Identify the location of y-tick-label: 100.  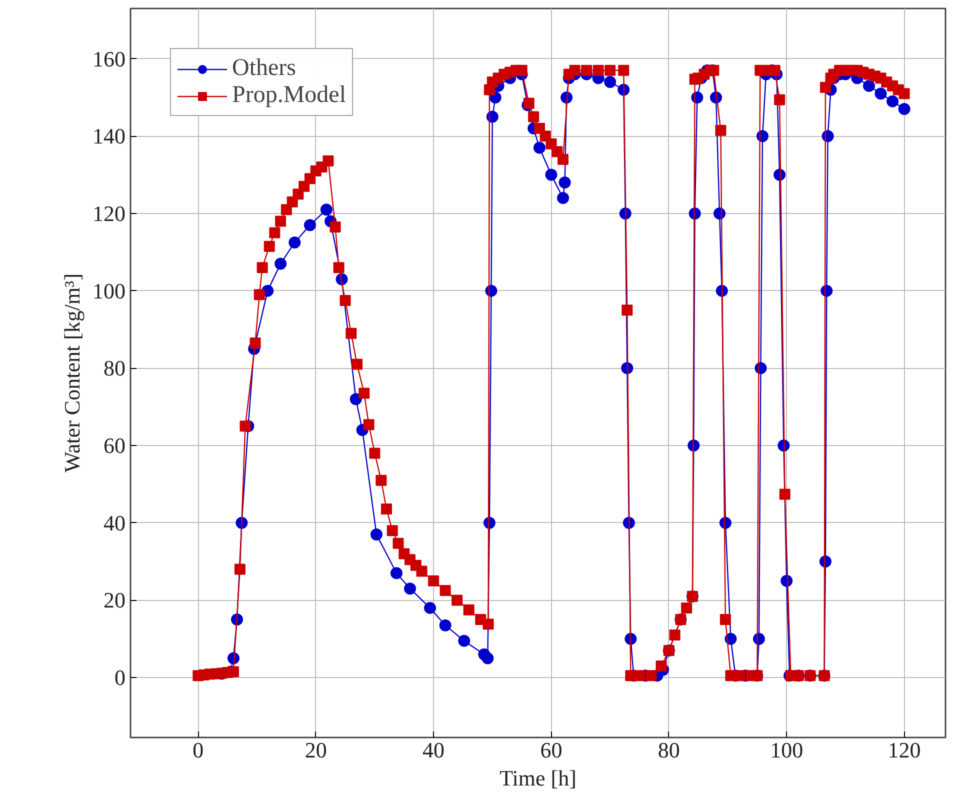
(109, 291).